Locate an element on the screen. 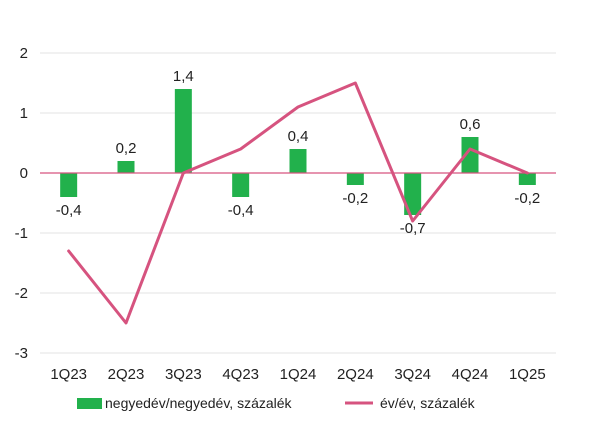 The width and height of the screenshot is (597, 425). legend-label: negyedév/negyedév, százalék is located at coordinates (199, 403).